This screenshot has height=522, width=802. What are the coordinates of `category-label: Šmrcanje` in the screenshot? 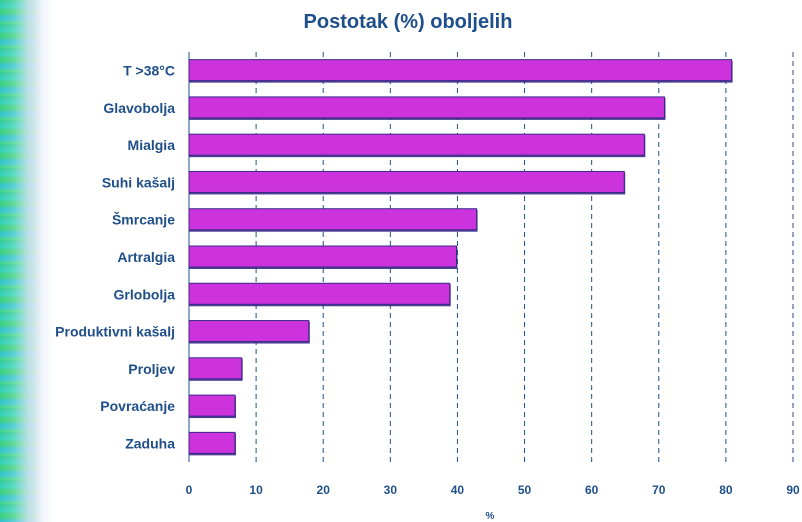 It's located at (143, 219).